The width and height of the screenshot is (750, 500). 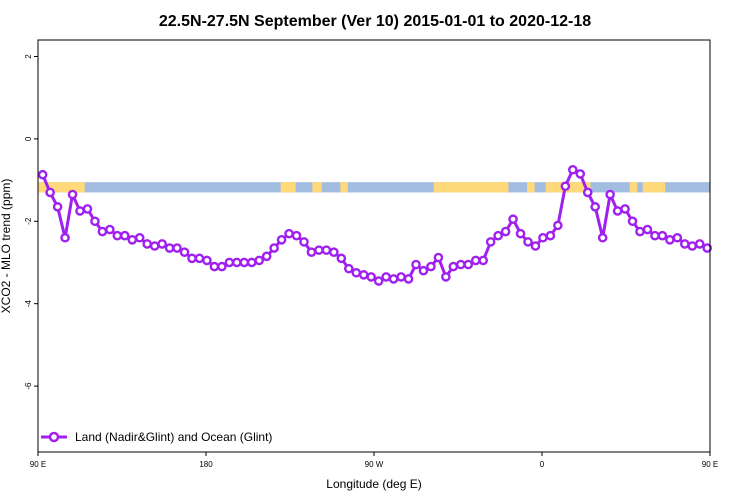 What do you see at coordinates (206, 464) in the screenshot?
I see `x-tick-label: 180` at bounding box center [206, 464].